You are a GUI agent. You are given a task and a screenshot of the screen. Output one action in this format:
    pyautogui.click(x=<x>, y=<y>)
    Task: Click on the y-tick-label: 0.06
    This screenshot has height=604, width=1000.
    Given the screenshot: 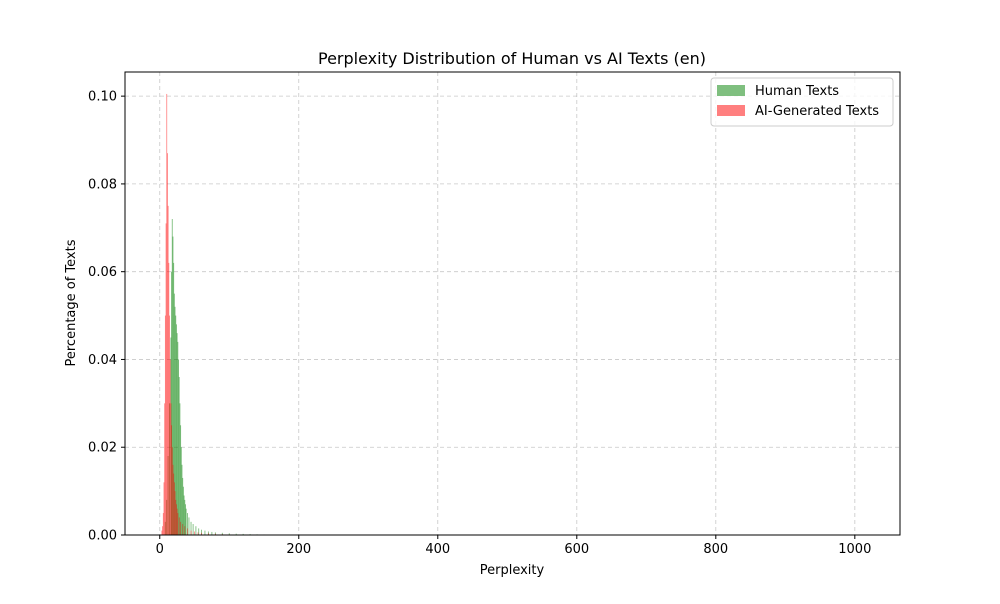 What is the action you would take?
    pyautogui.click(x=102, y=272)
    